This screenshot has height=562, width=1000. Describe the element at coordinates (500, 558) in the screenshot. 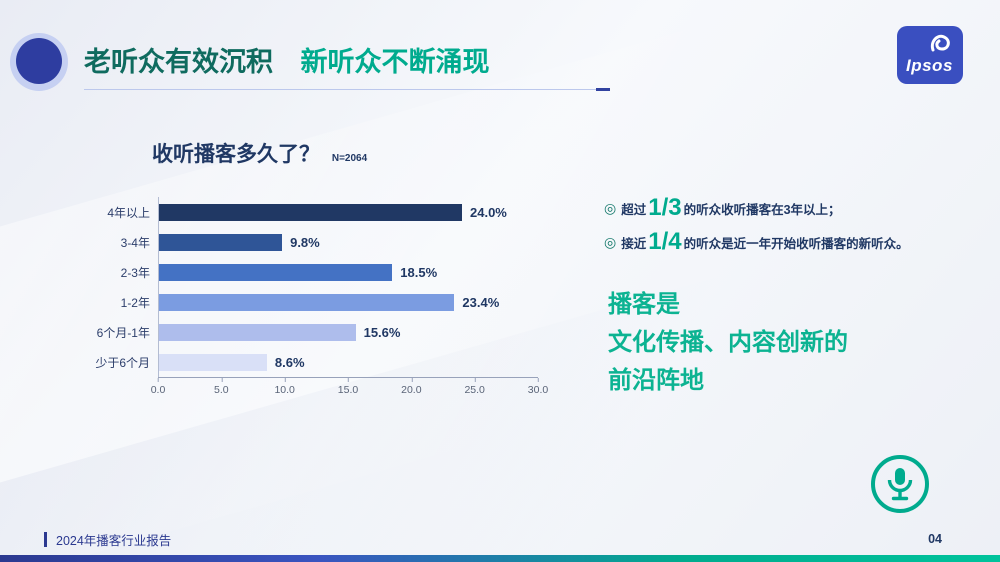

I see `bottom-gradient-strip` at that location.